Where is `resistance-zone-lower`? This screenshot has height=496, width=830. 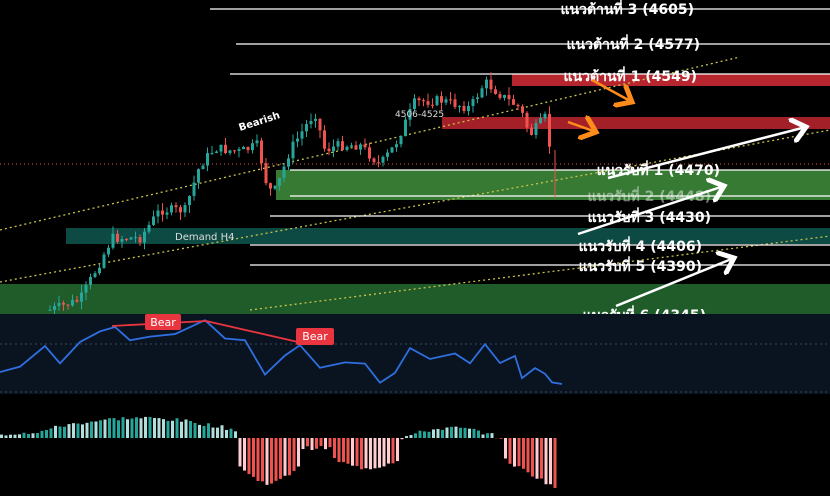 resistance-zone-lower is located at coordinates (636, 123).